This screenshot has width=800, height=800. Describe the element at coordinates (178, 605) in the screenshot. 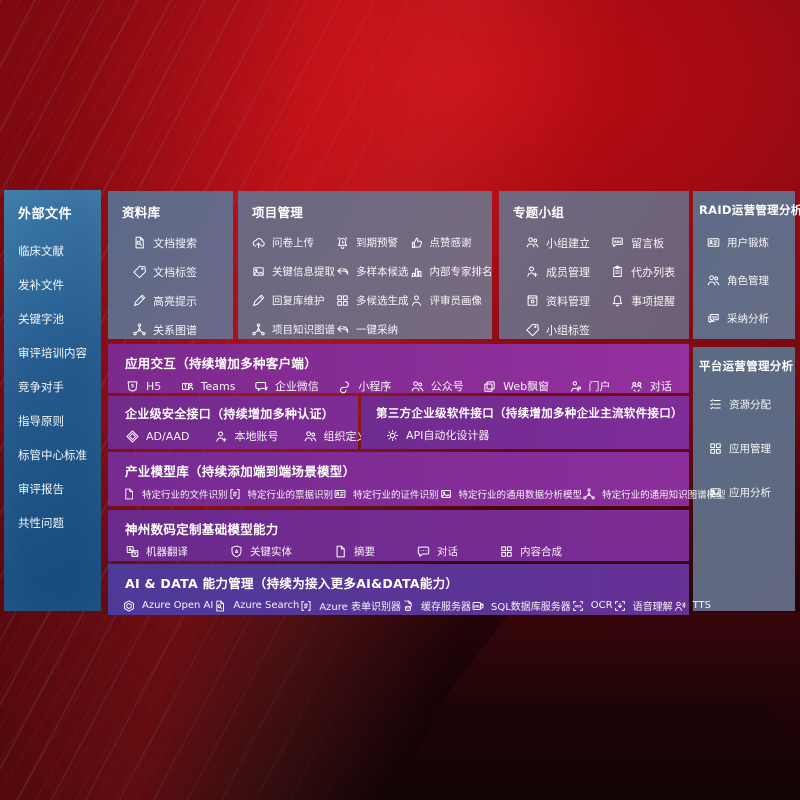

I see `item-label: Azure Open AI` at that location.